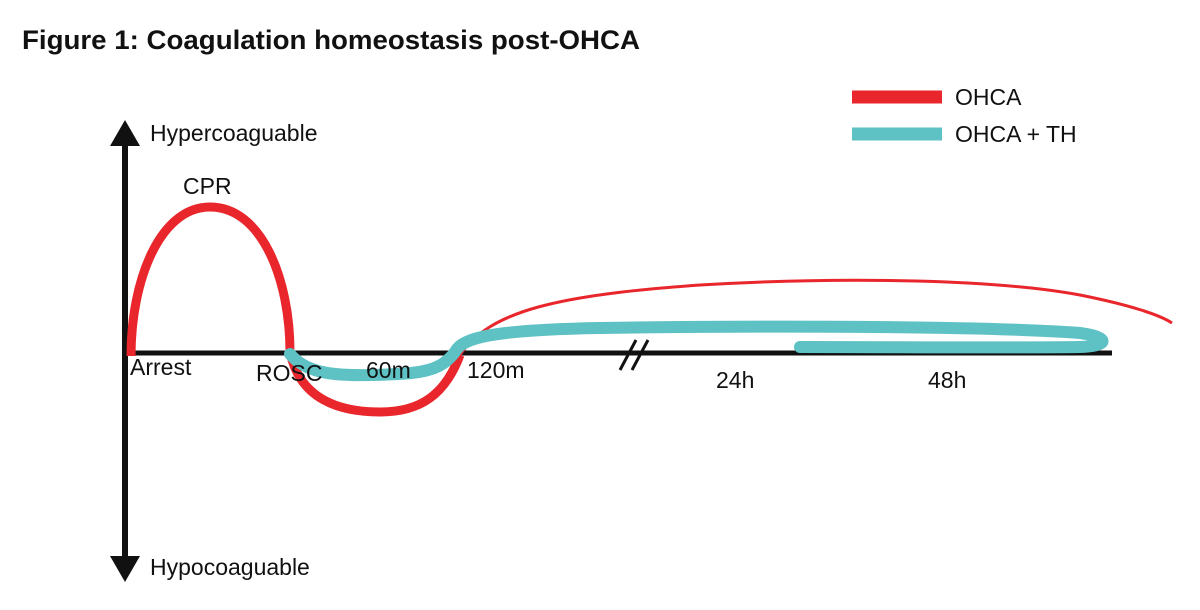 The height and width of the screenshot is (610, 1200). What do you see at coordinates (815, 317) in the screenshot?
I see `ohca-curve-late` at bounding box center [815, 317].